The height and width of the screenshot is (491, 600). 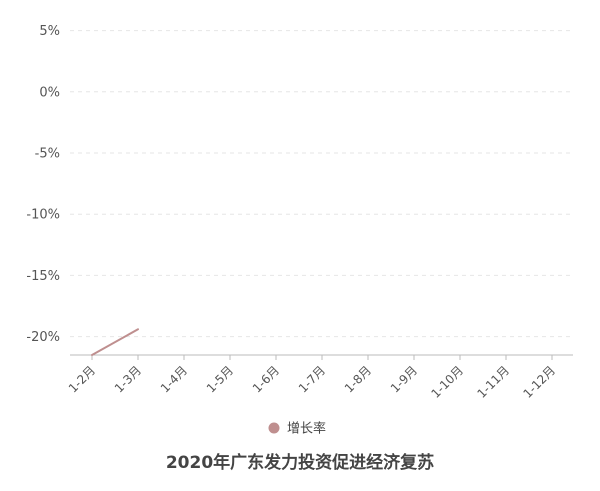 I want to click on y-tick-label: 0%, so click(x=49, y=92).